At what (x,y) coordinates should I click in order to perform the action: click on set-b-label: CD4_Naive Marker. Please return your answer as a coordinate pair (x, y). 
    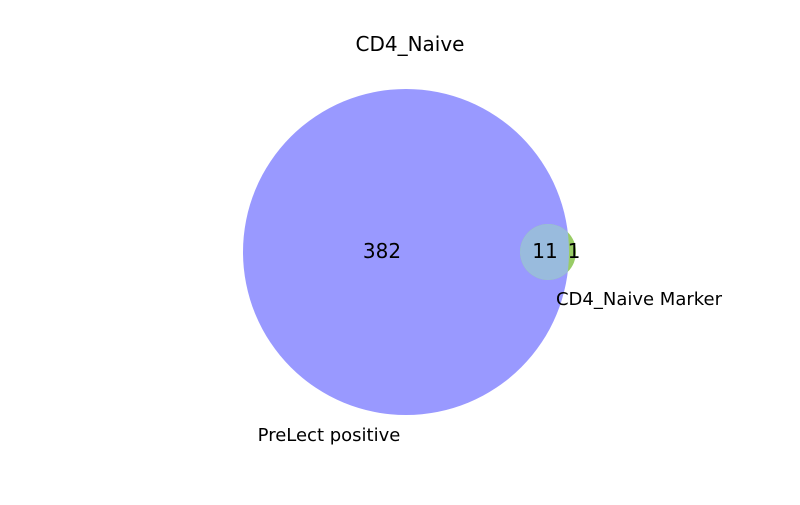
    Looking at the image, I should click on (639, 299).